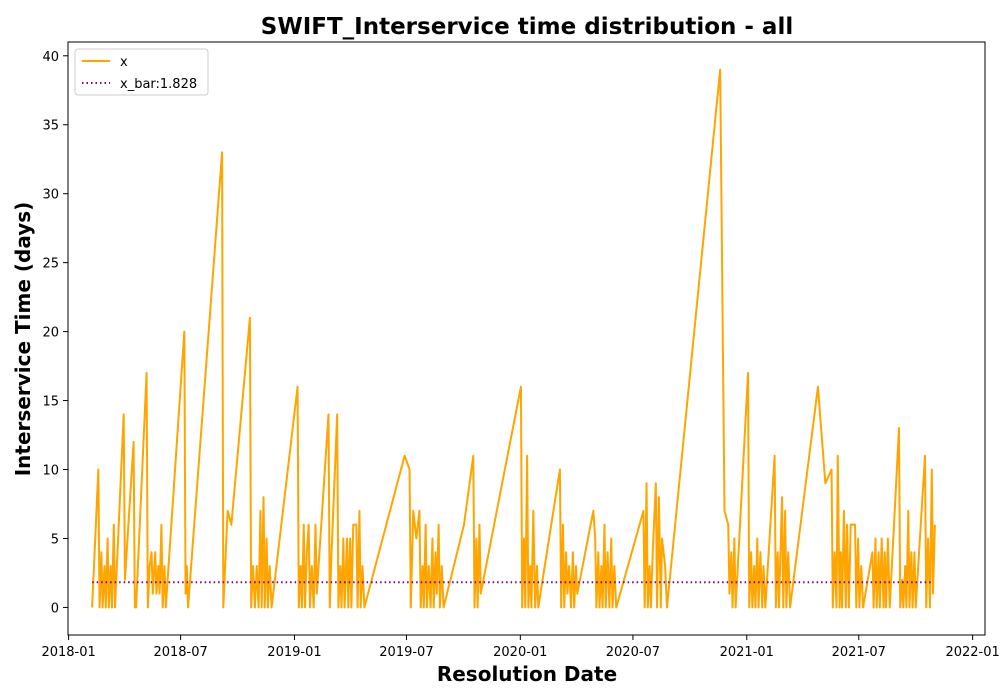  Describe the element at coordinates (141, 72) in the screenshot. I see `legend: x x_bar:1.828` at that location.